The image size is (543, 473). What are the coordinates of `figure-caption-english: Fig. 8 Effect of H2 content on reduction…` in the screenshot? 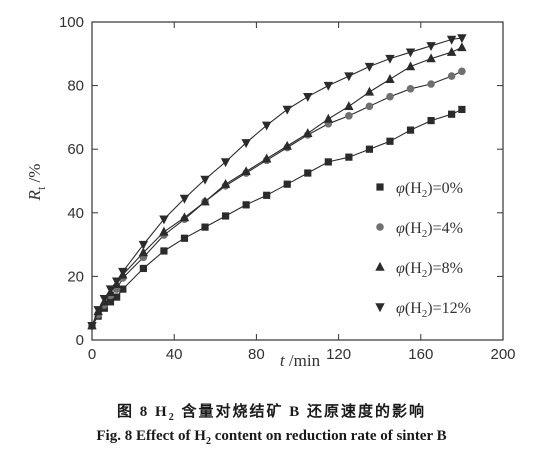 It's located at (271, 437).